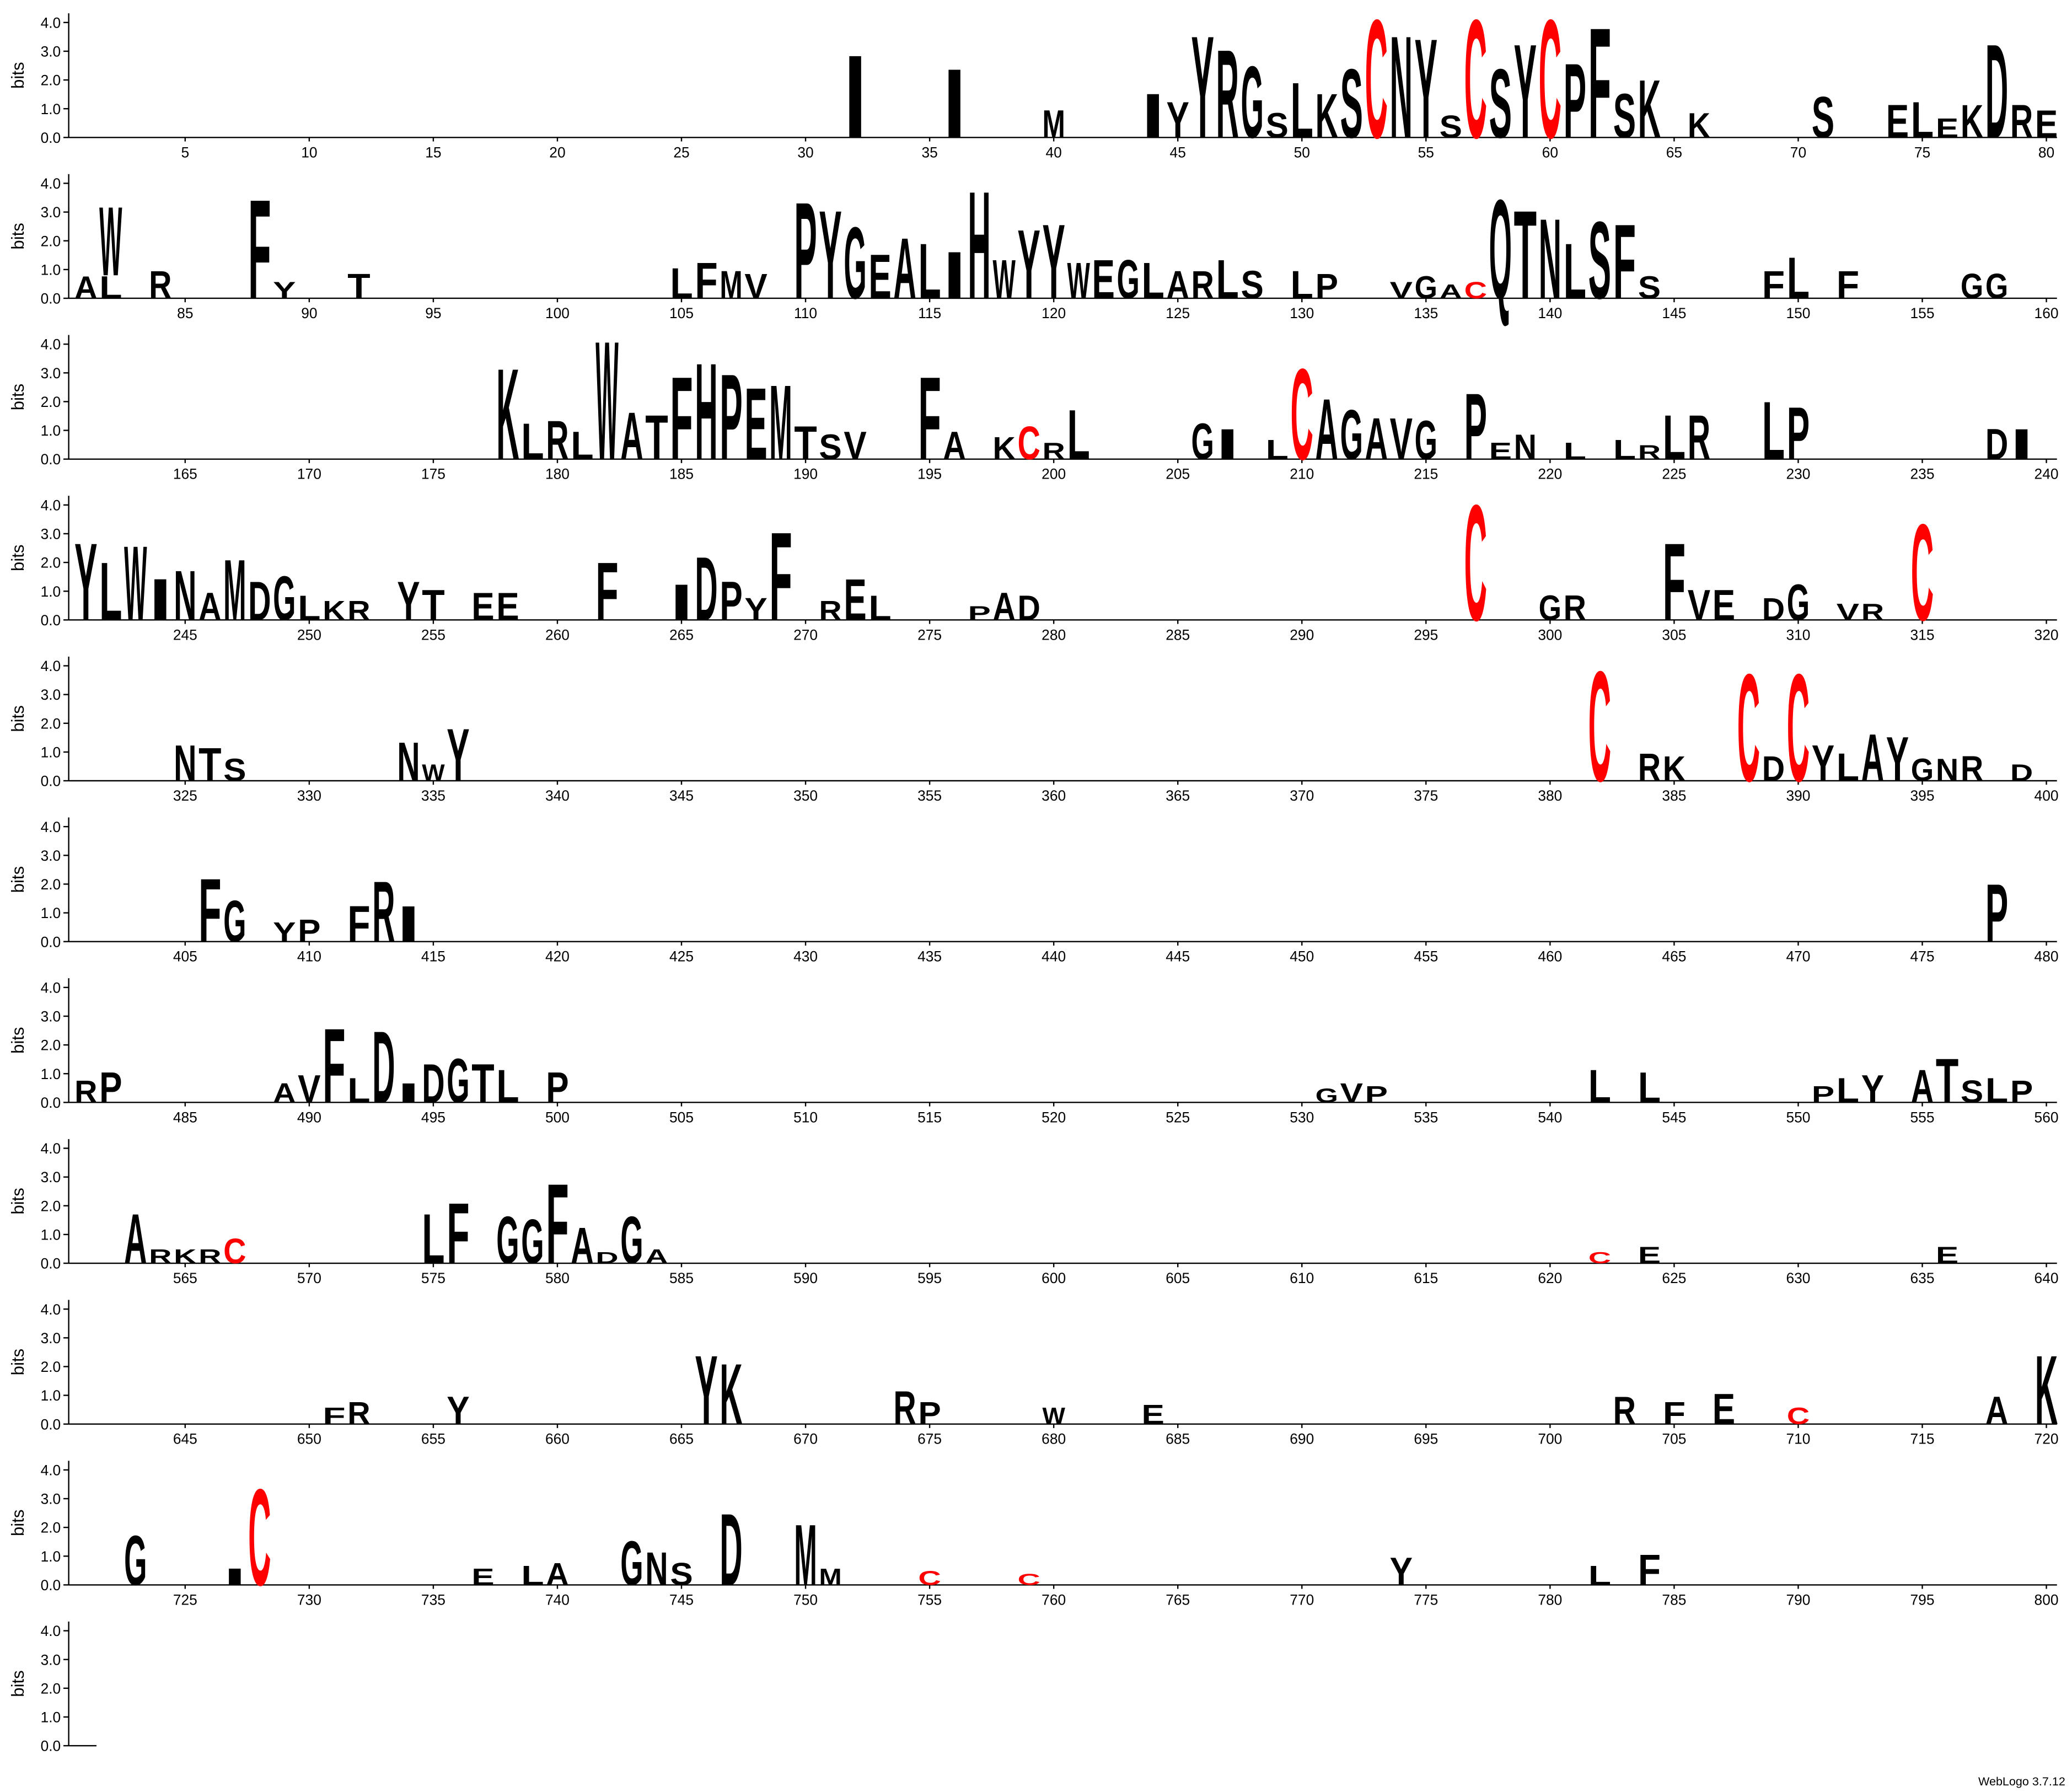 This screenshot has height=1792, width=2072. Describe the element at coordinates (1798, 634) in the screenshot. I see `x-tick-label: 310` at that location.